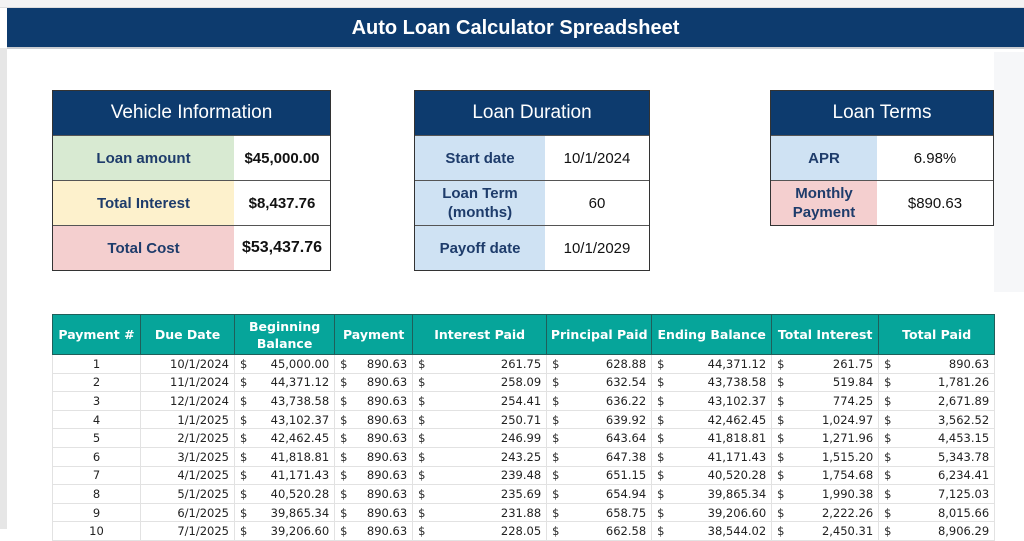  What do you see at coordinates (712, 364) in the screenshot?
I see `cell-ending-balance: $44,371.12` at bounding box center [712, 364].